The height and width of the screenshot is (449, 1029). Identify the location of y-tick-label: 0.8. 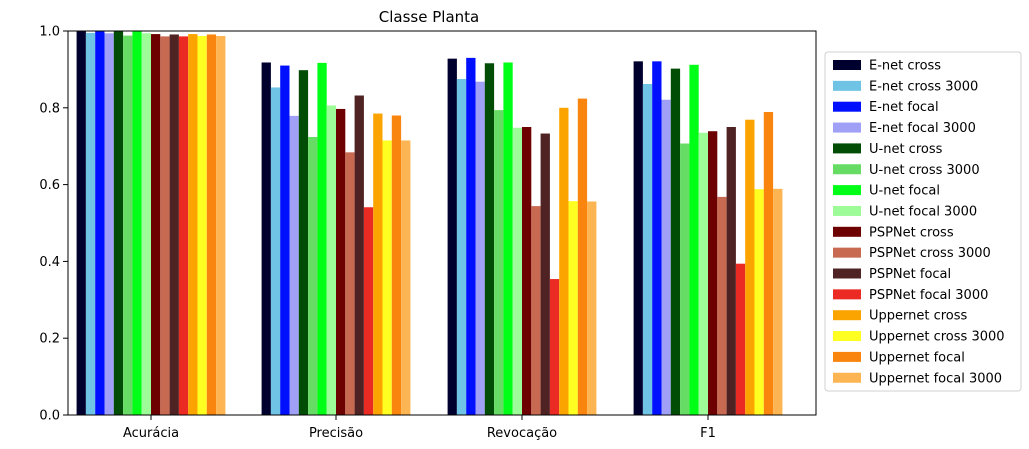
(49, 108).